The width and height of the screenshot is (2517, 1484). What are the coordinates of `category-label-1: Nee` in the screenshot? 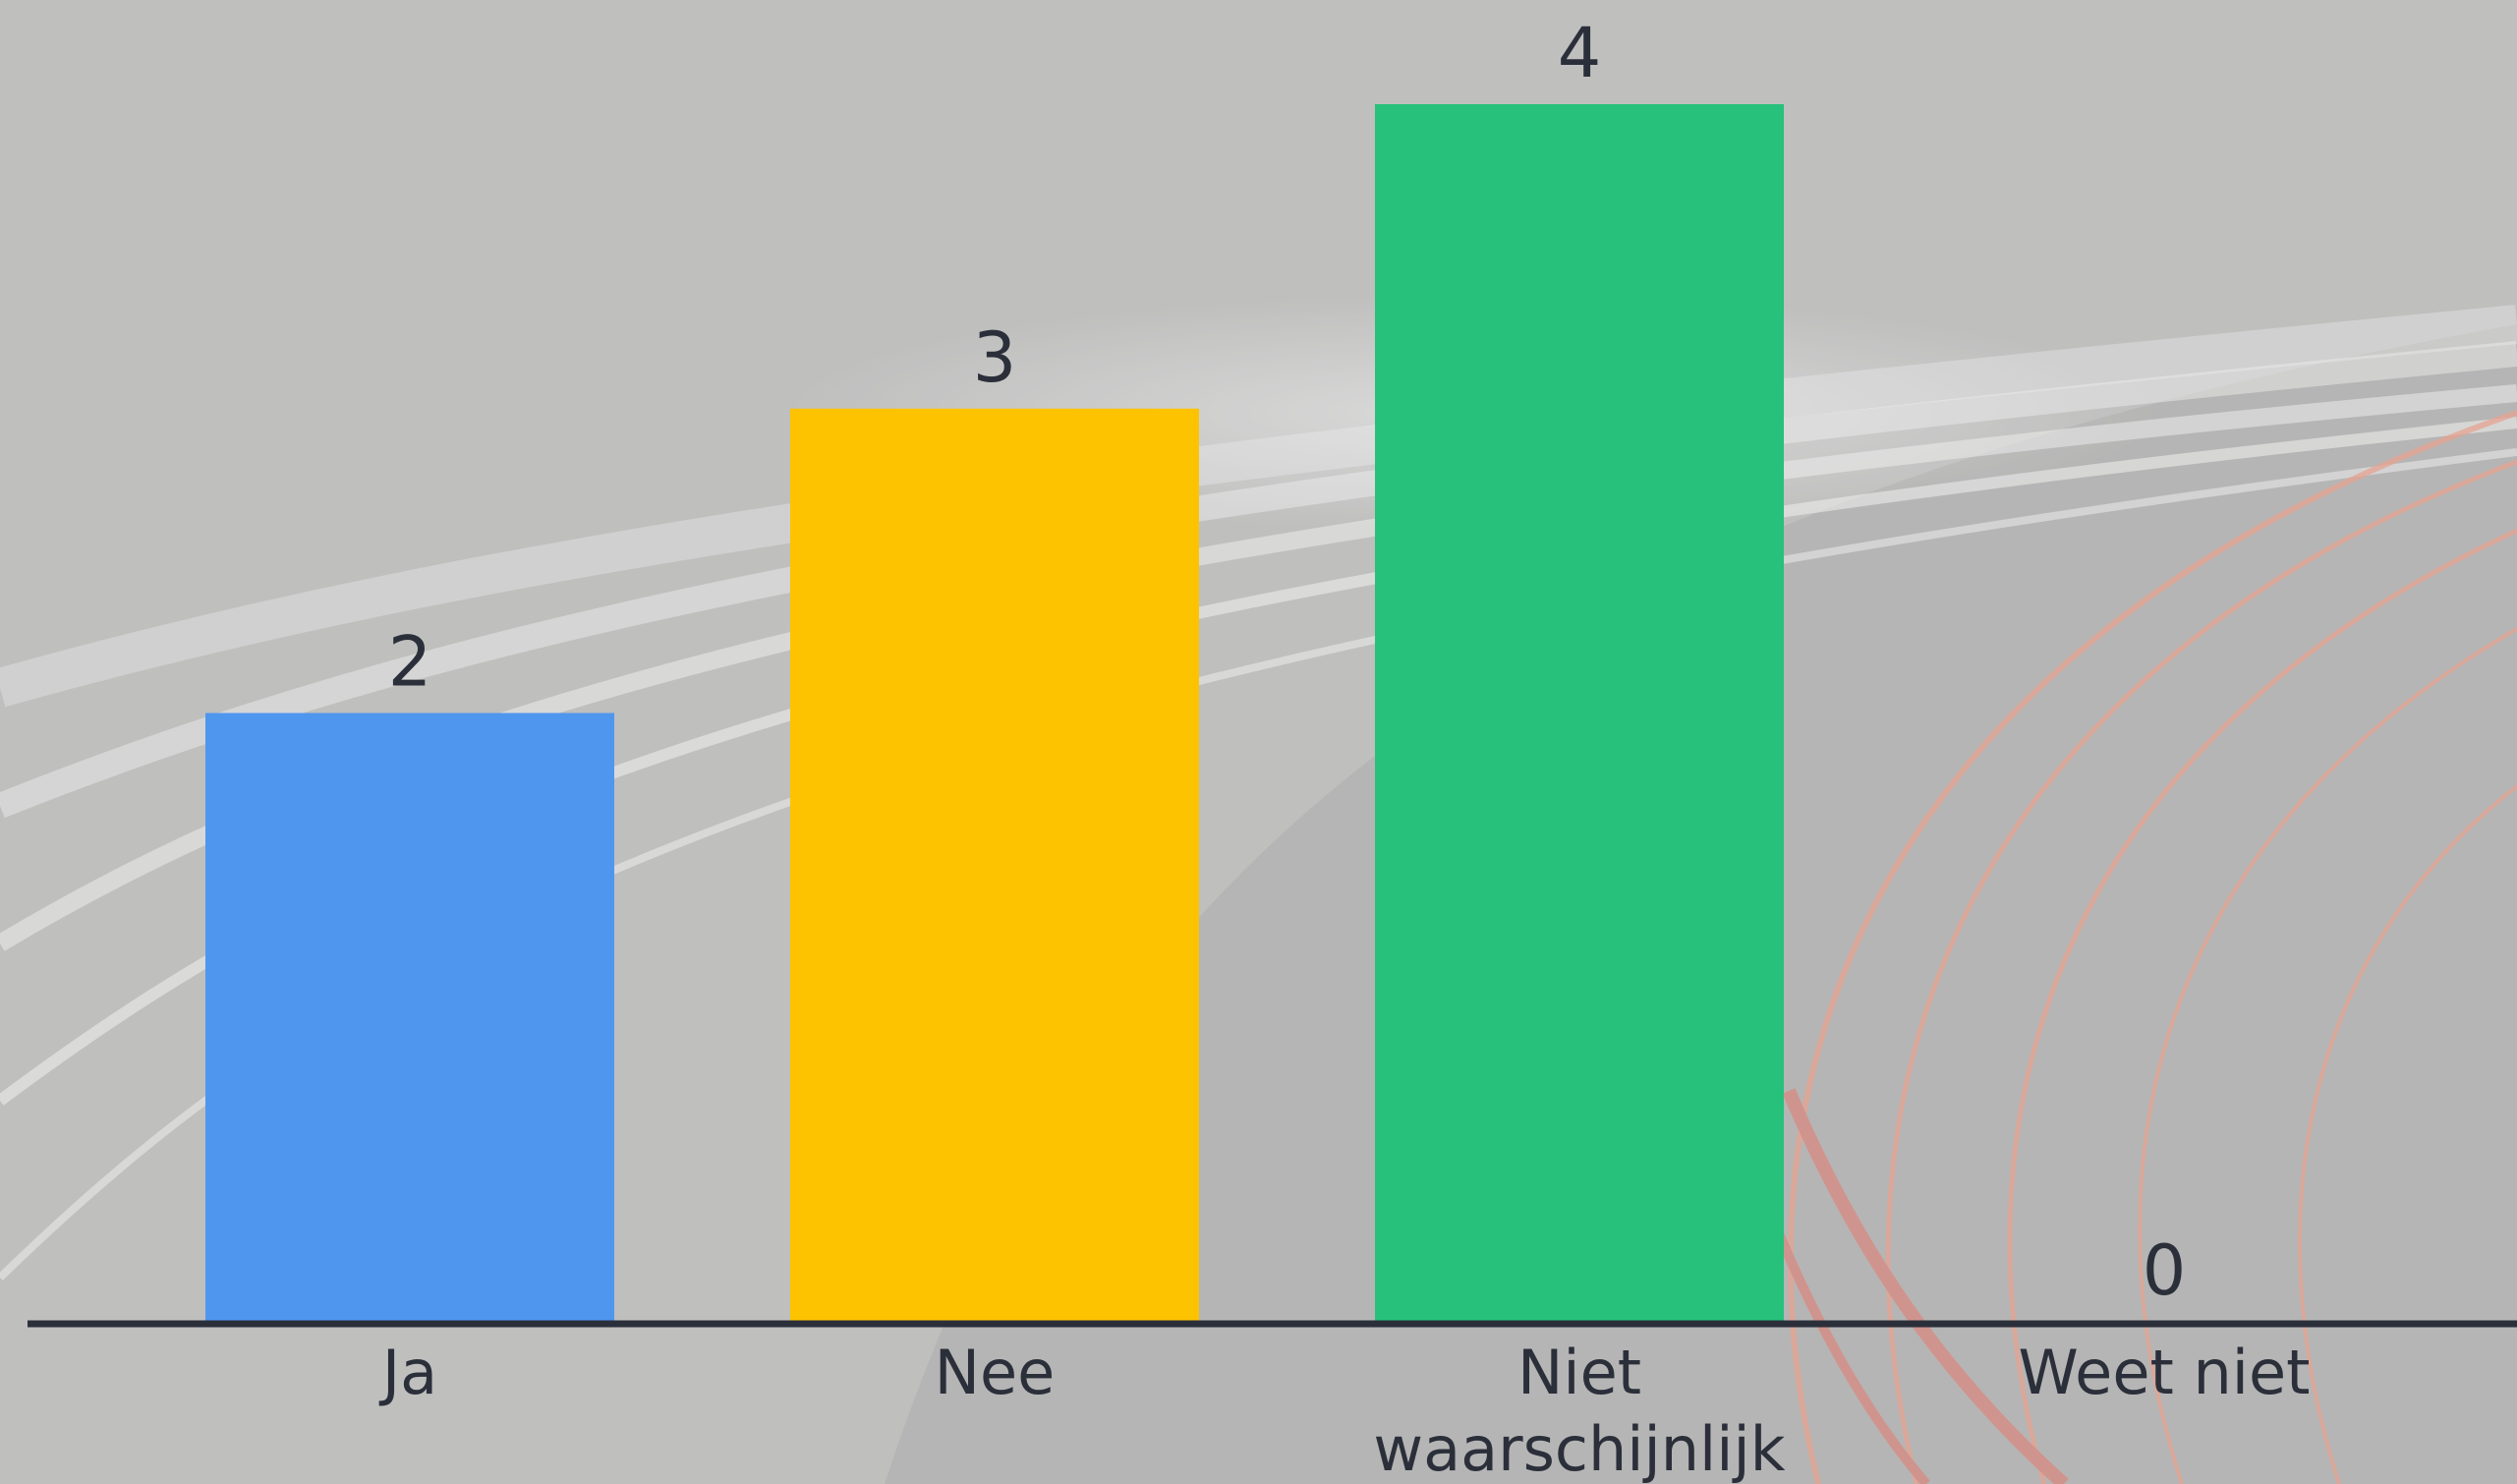 It's located at (996, 1372).